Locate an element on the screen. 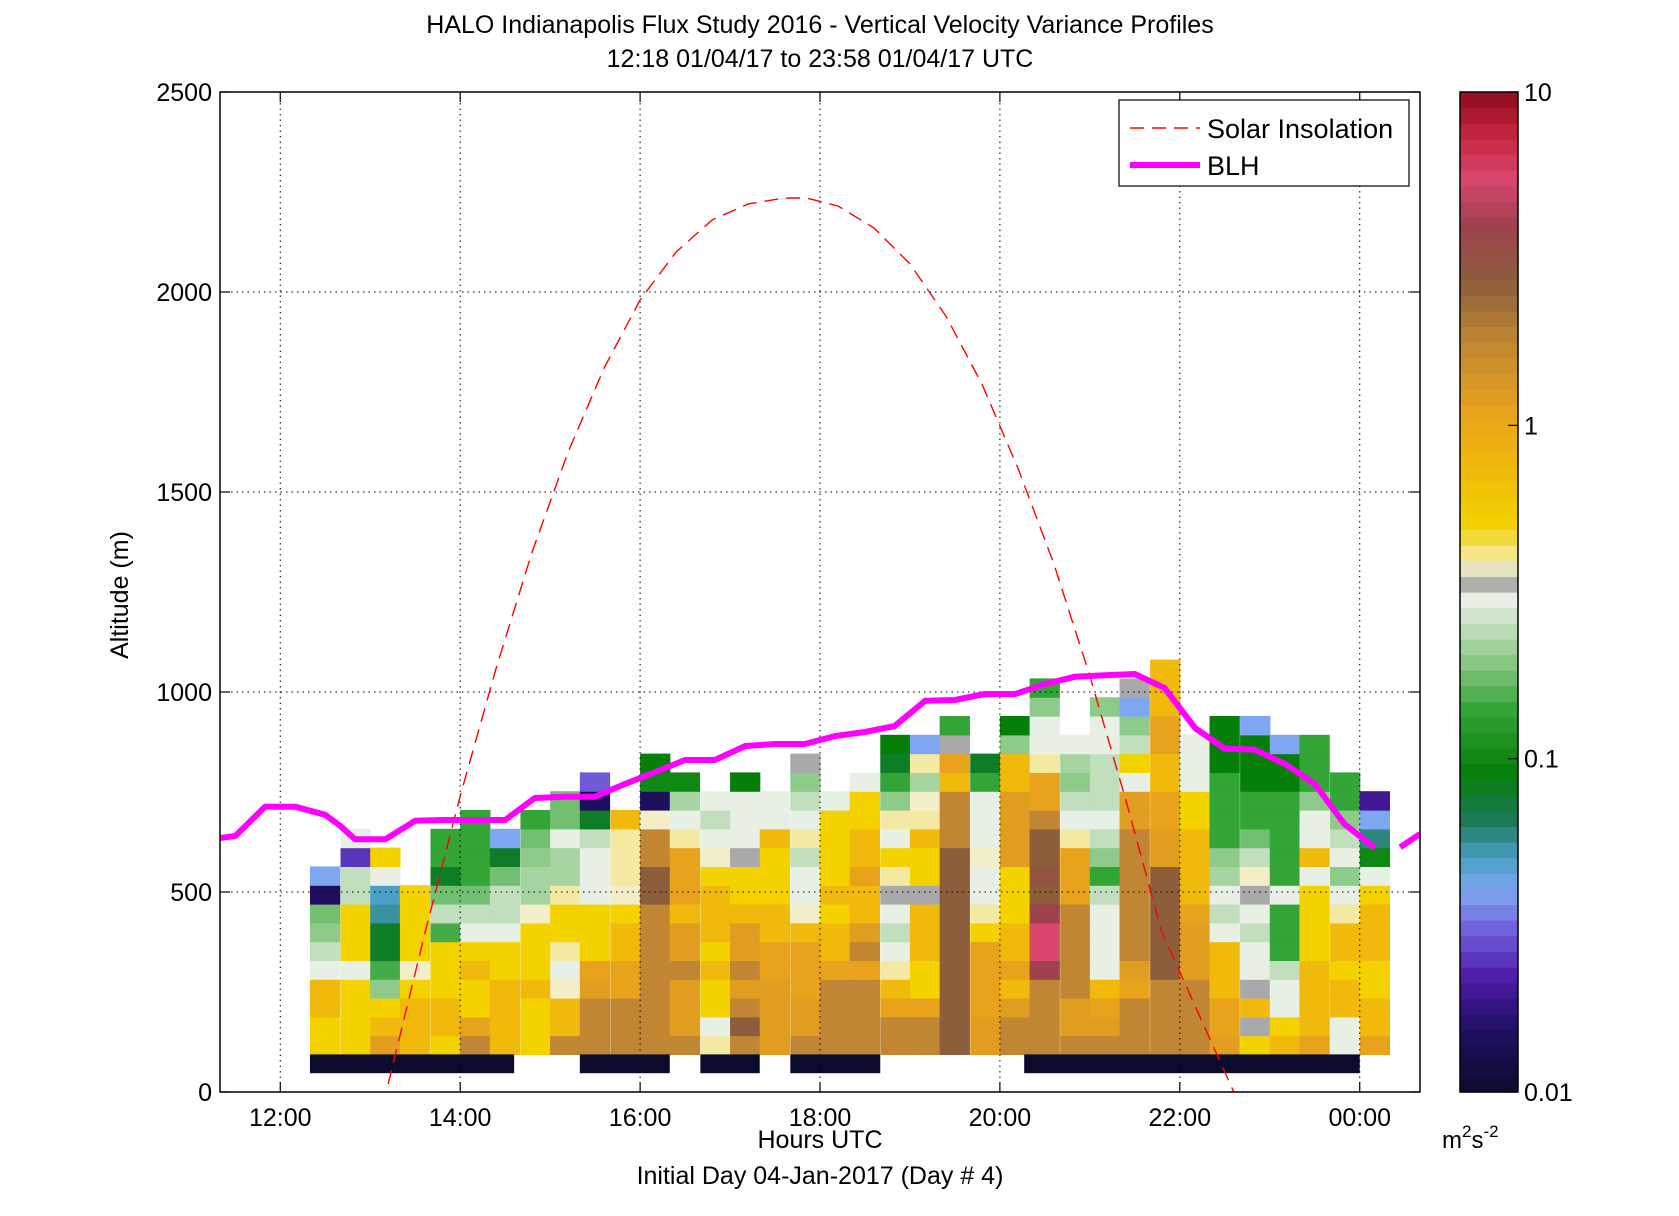 The image size is (1679, 1216). colorbar-tick-label: 1 is located at coordinates (1531, 426).